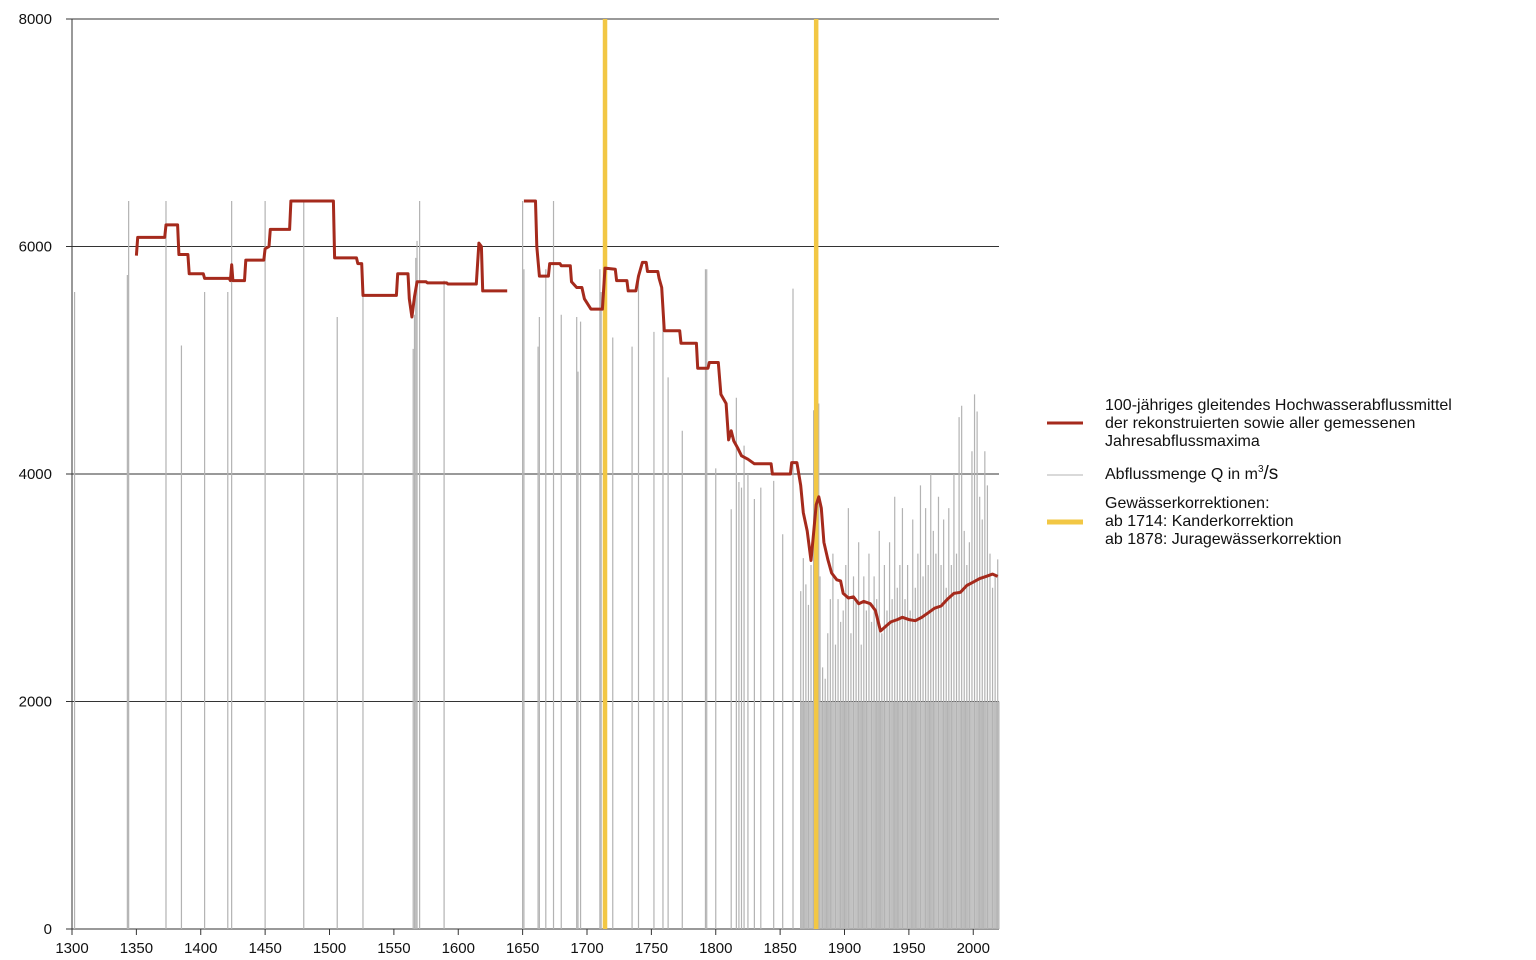  What do you see at coordinates (35, 474) in the screenshot?
I see `y-tick-label-4000: 4000` at bounding box center [35, 474].